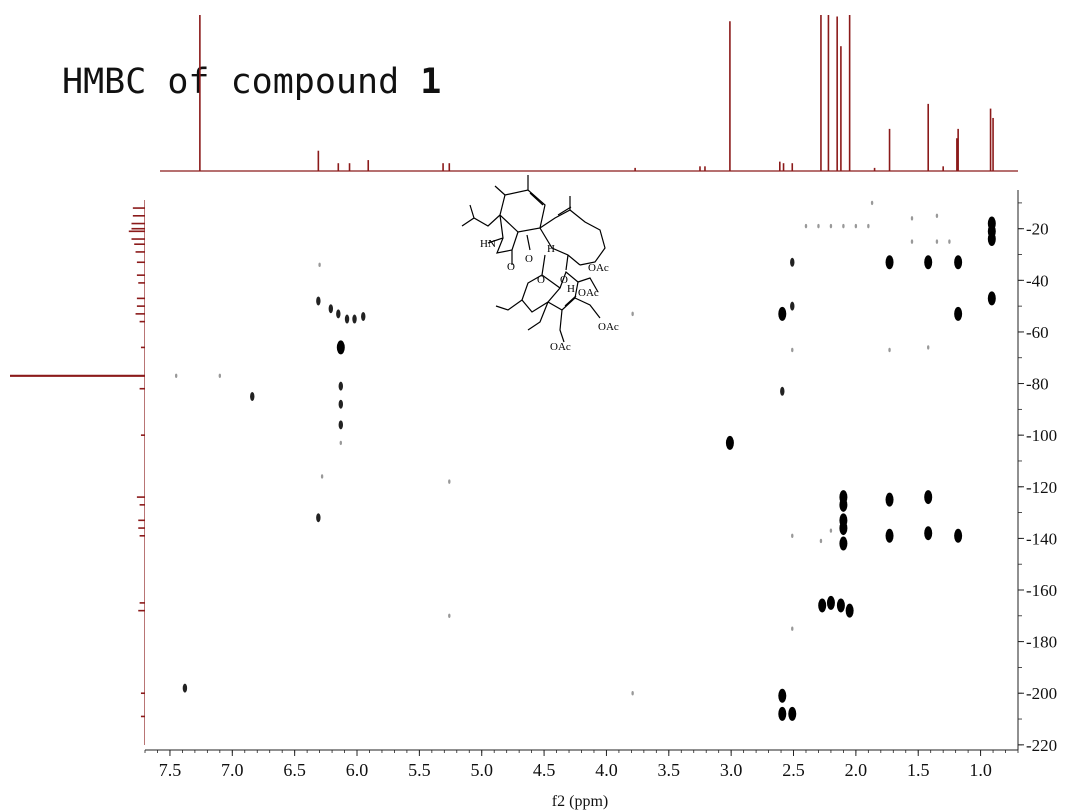 The height and width of the screenshot is (812, 1069). Describe the element at coordinates (544, 770) in the screenshot. I see `x-tick-label: 4.5` at that location.